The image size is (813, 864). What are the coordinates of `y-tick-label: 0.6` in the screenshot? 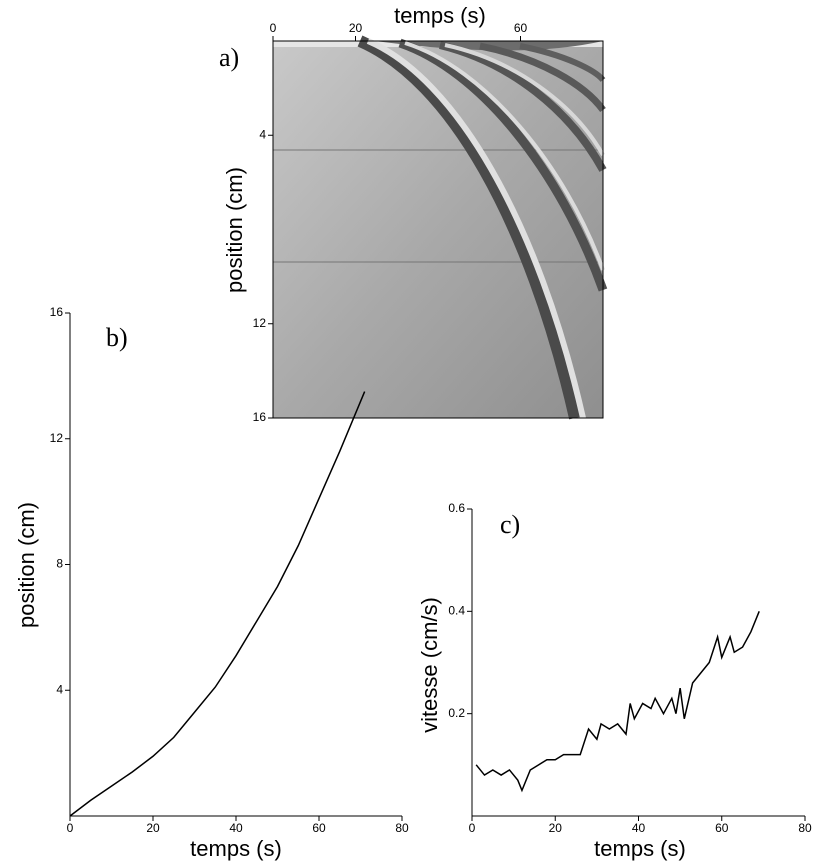 It's located at (456, 508).